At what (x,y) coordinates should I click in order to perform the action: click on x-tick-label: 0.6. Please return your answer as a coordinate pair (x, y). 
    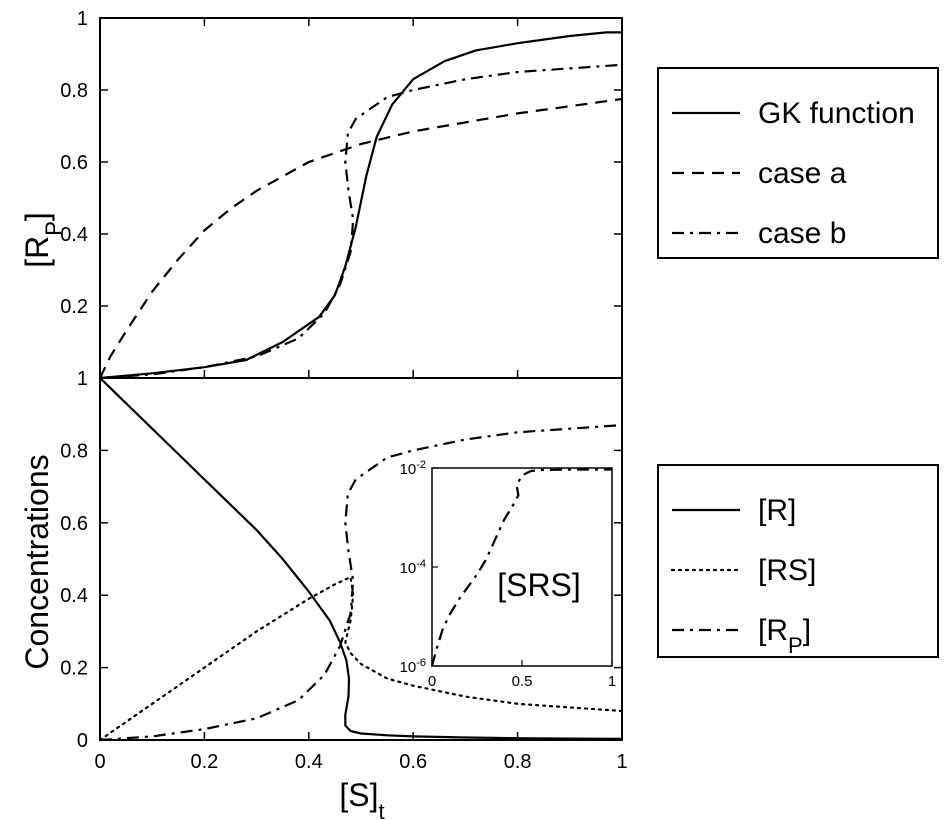
    Looking at the image, I should click on (413, 762).